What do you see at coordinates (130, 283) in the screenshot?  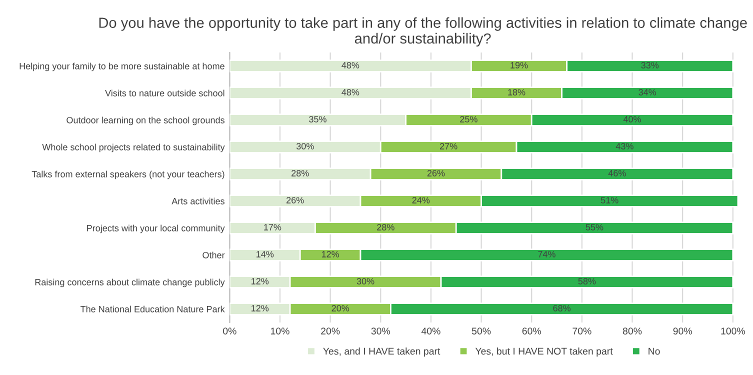 I see `y-tick-label: Raising concerns about climate change publicly` at bounding box center [130, 283].